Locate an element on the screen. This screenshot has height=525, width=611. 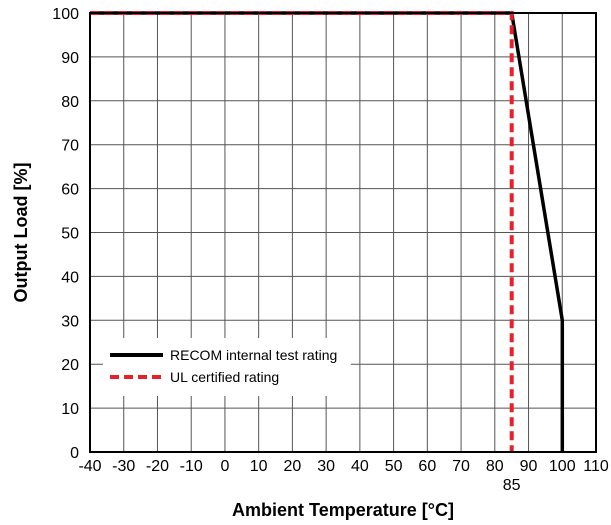
x-tick-label: 20 is located at coordinates (293, 466).